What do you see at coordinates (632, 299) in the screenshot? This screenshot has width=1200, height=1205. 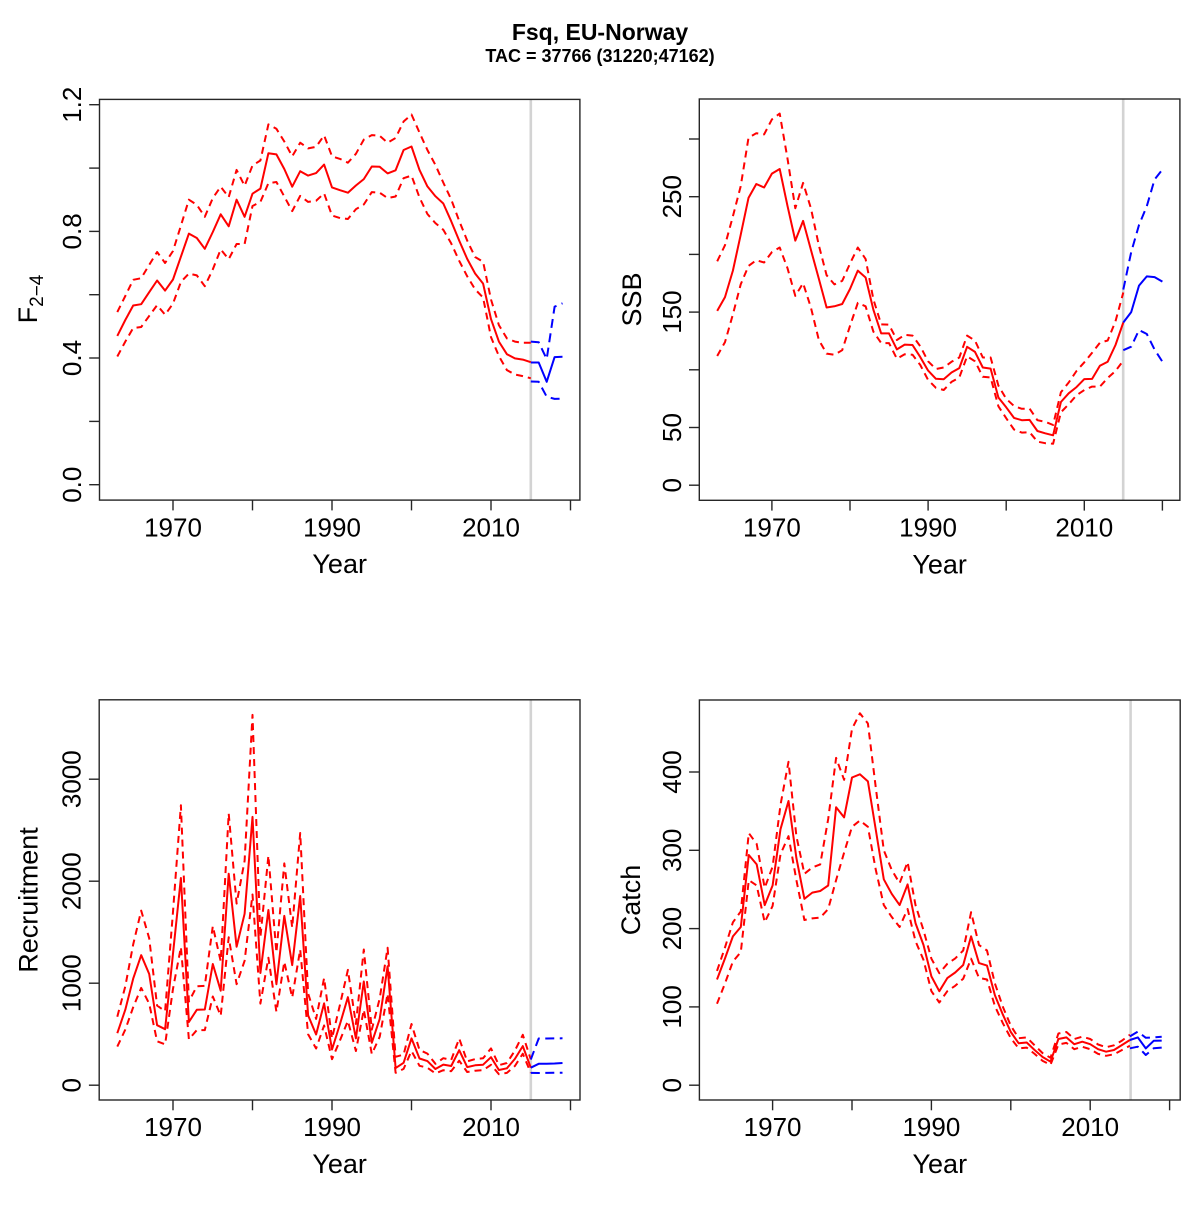 I see `svg-text: SSB` at bounding box center [632, 299].